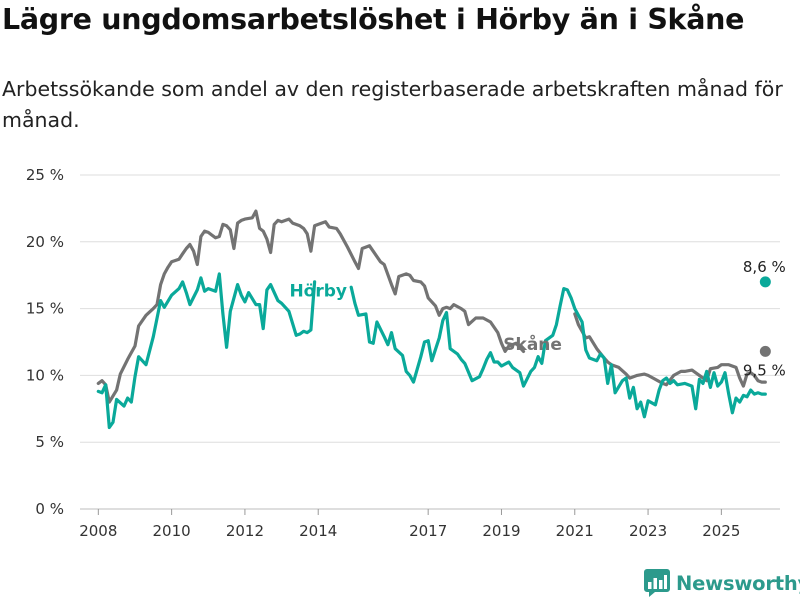 The height and width of the screenshot is (600, 800). Describe the element at coordinates (245, 531) in the screenshot. I see `x-tick-label: 2012` at that location.